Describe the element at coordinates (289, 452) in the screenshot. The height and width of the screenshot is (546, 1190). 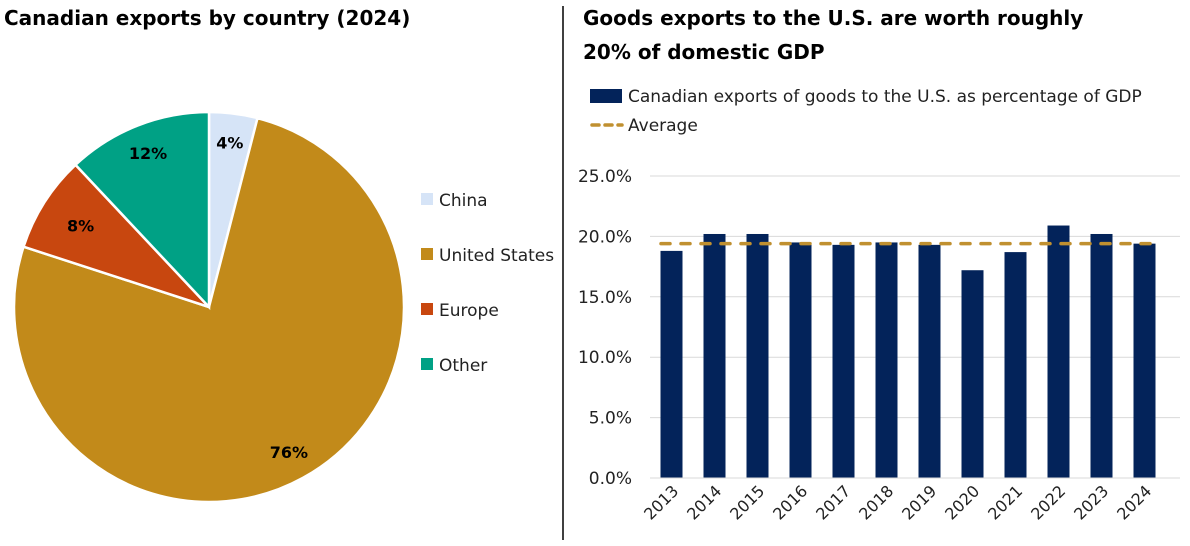
I see `pie-data-label: 76%` at that location.